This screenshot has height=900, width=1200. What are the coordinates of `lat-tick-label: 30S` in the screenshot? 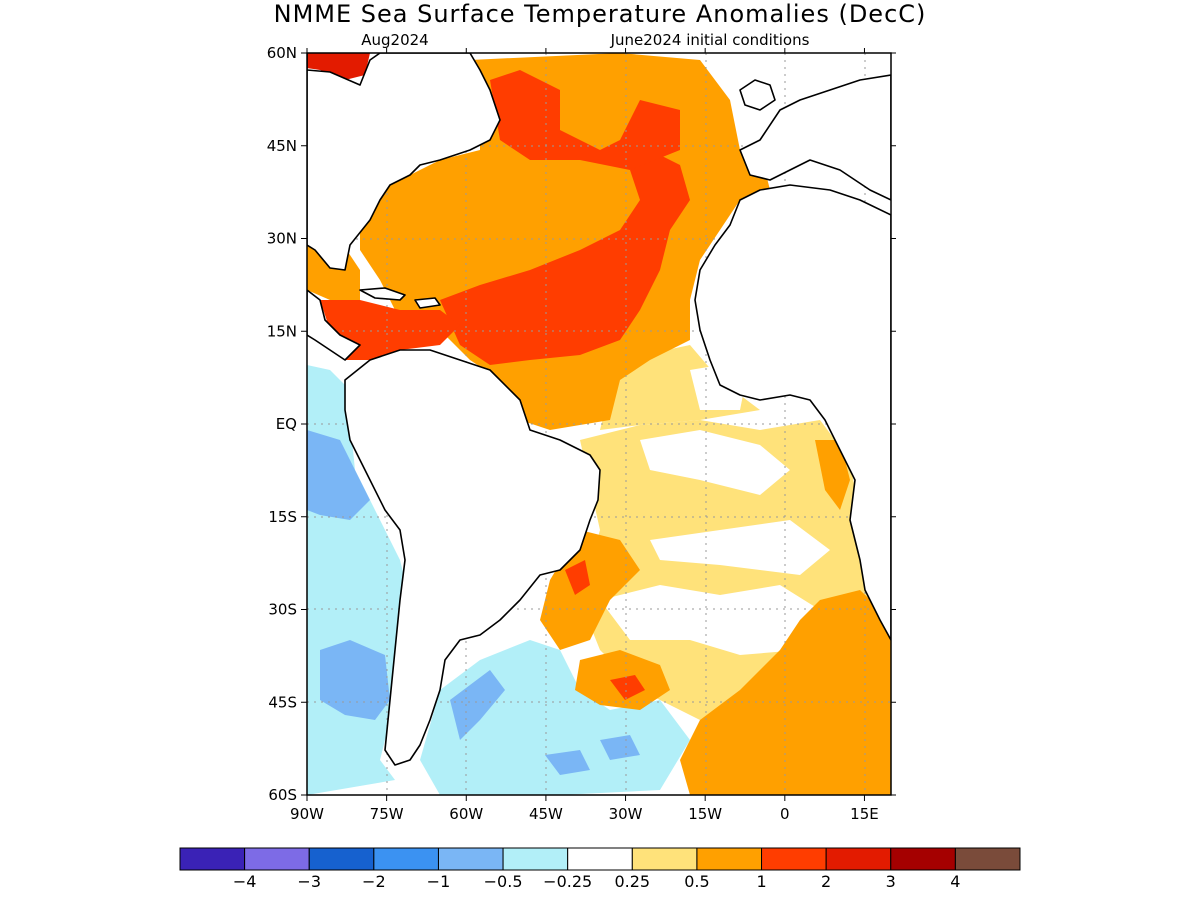 It's located at (282, 610).